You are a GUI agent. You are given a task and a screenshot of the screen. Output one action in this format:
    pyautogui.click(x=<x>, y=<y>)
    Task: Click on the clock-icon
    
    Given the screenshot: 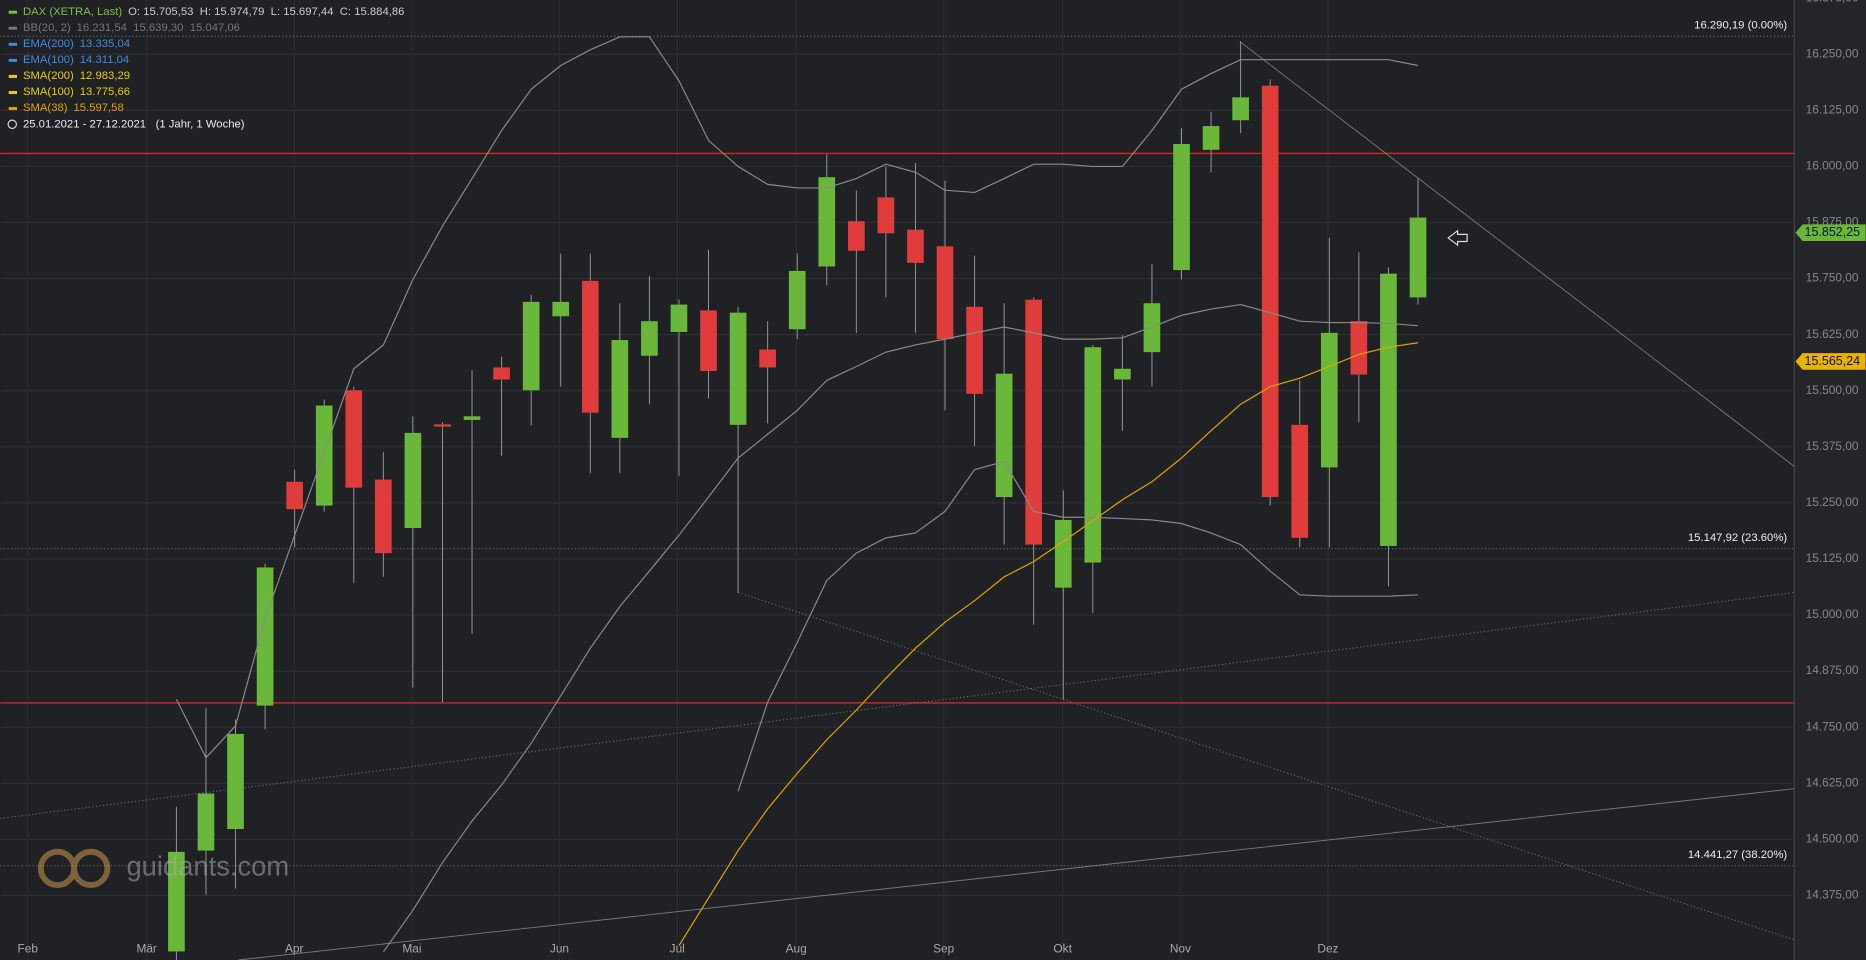 What is the action you would take?
    pyautogui.click(x=12, y=124)
    